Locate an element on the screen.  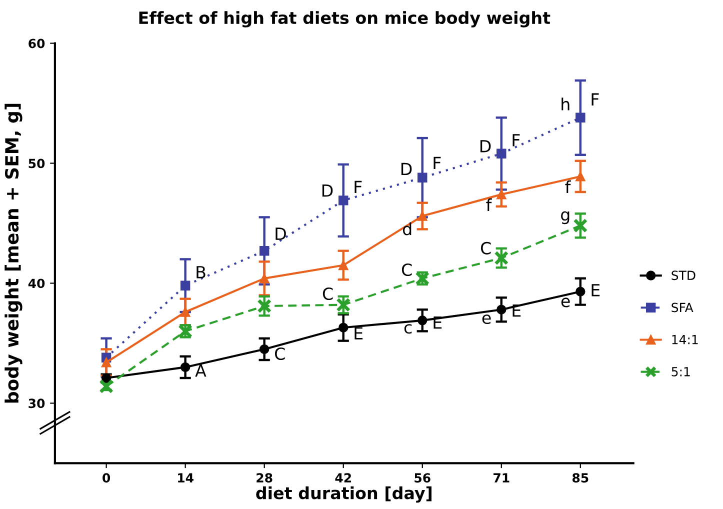
chart-title: Effect of high fat diets on mice body weight is located at coordinates (344, 19).